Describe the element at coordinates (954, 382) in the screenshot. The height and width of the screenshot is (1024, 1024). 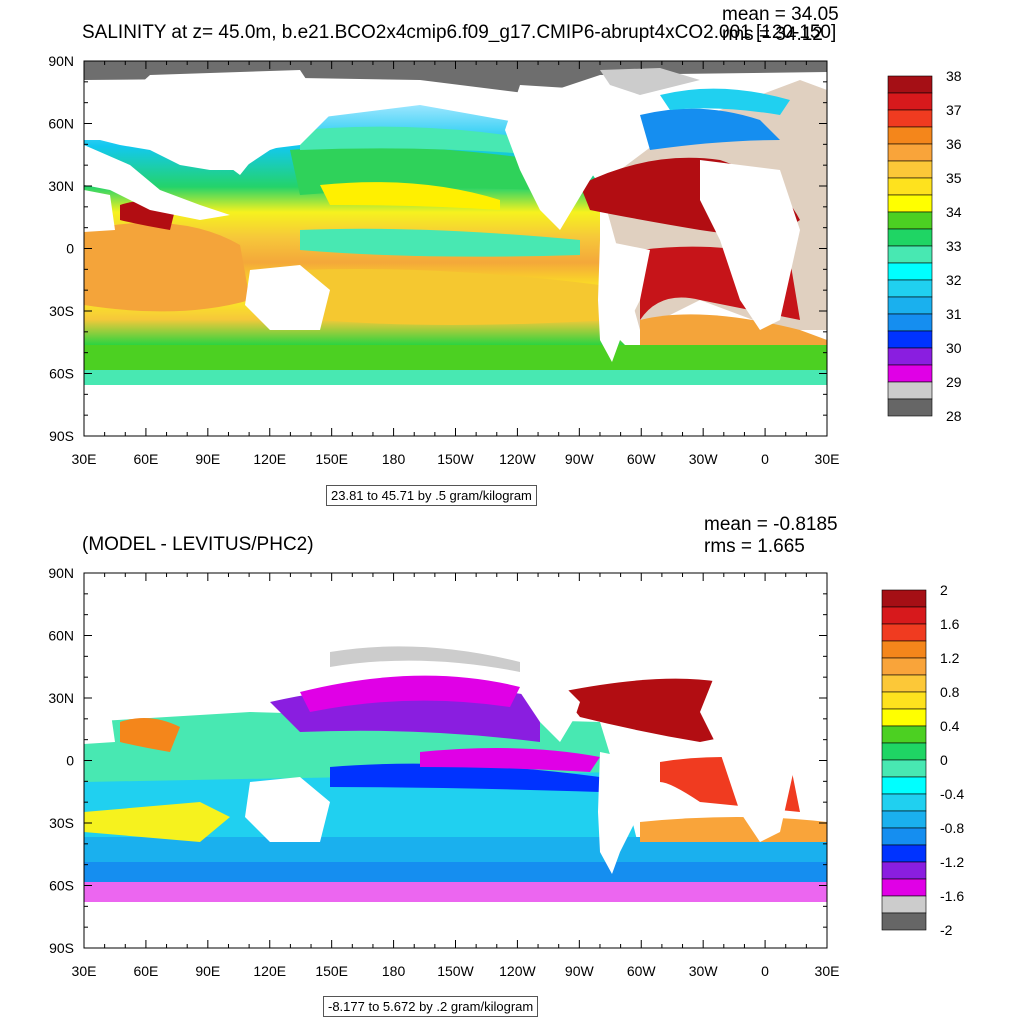
I see `colorbar-label: 29` at that location.